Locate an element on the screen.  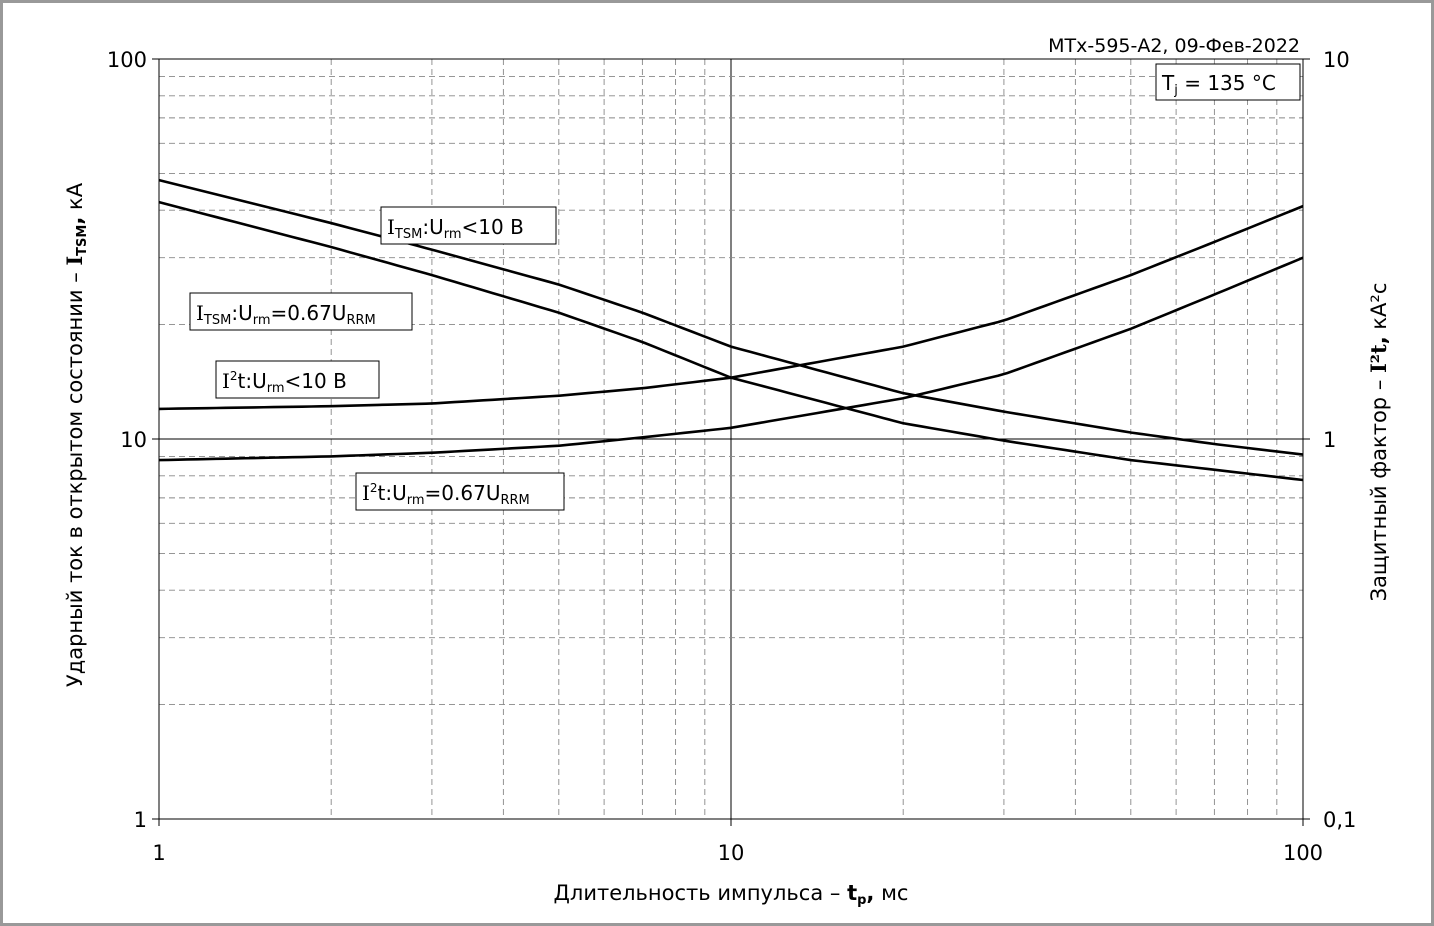
tj-box: Tj = 135 °C is located at coordinates (1228, 82).